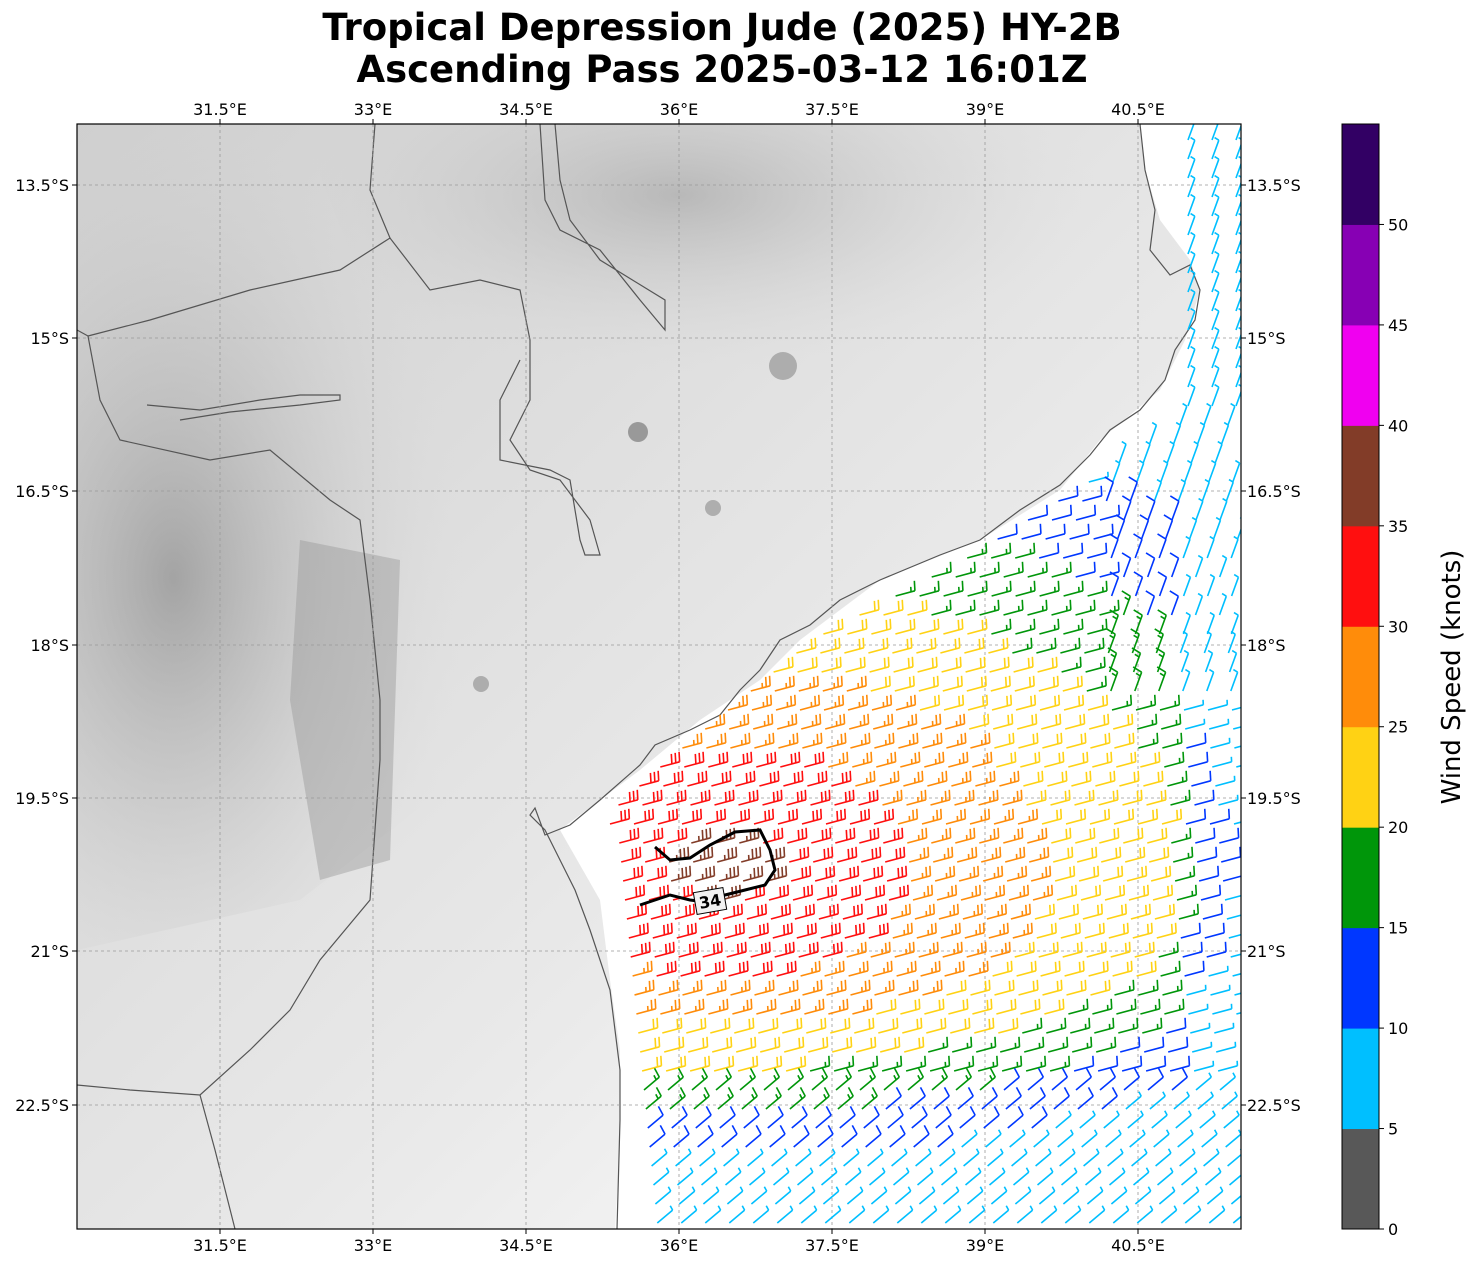  Describe the element at coordinates (1393, 1129) in the screenshot. I see `colorbar-tick-label: 5` at that location.